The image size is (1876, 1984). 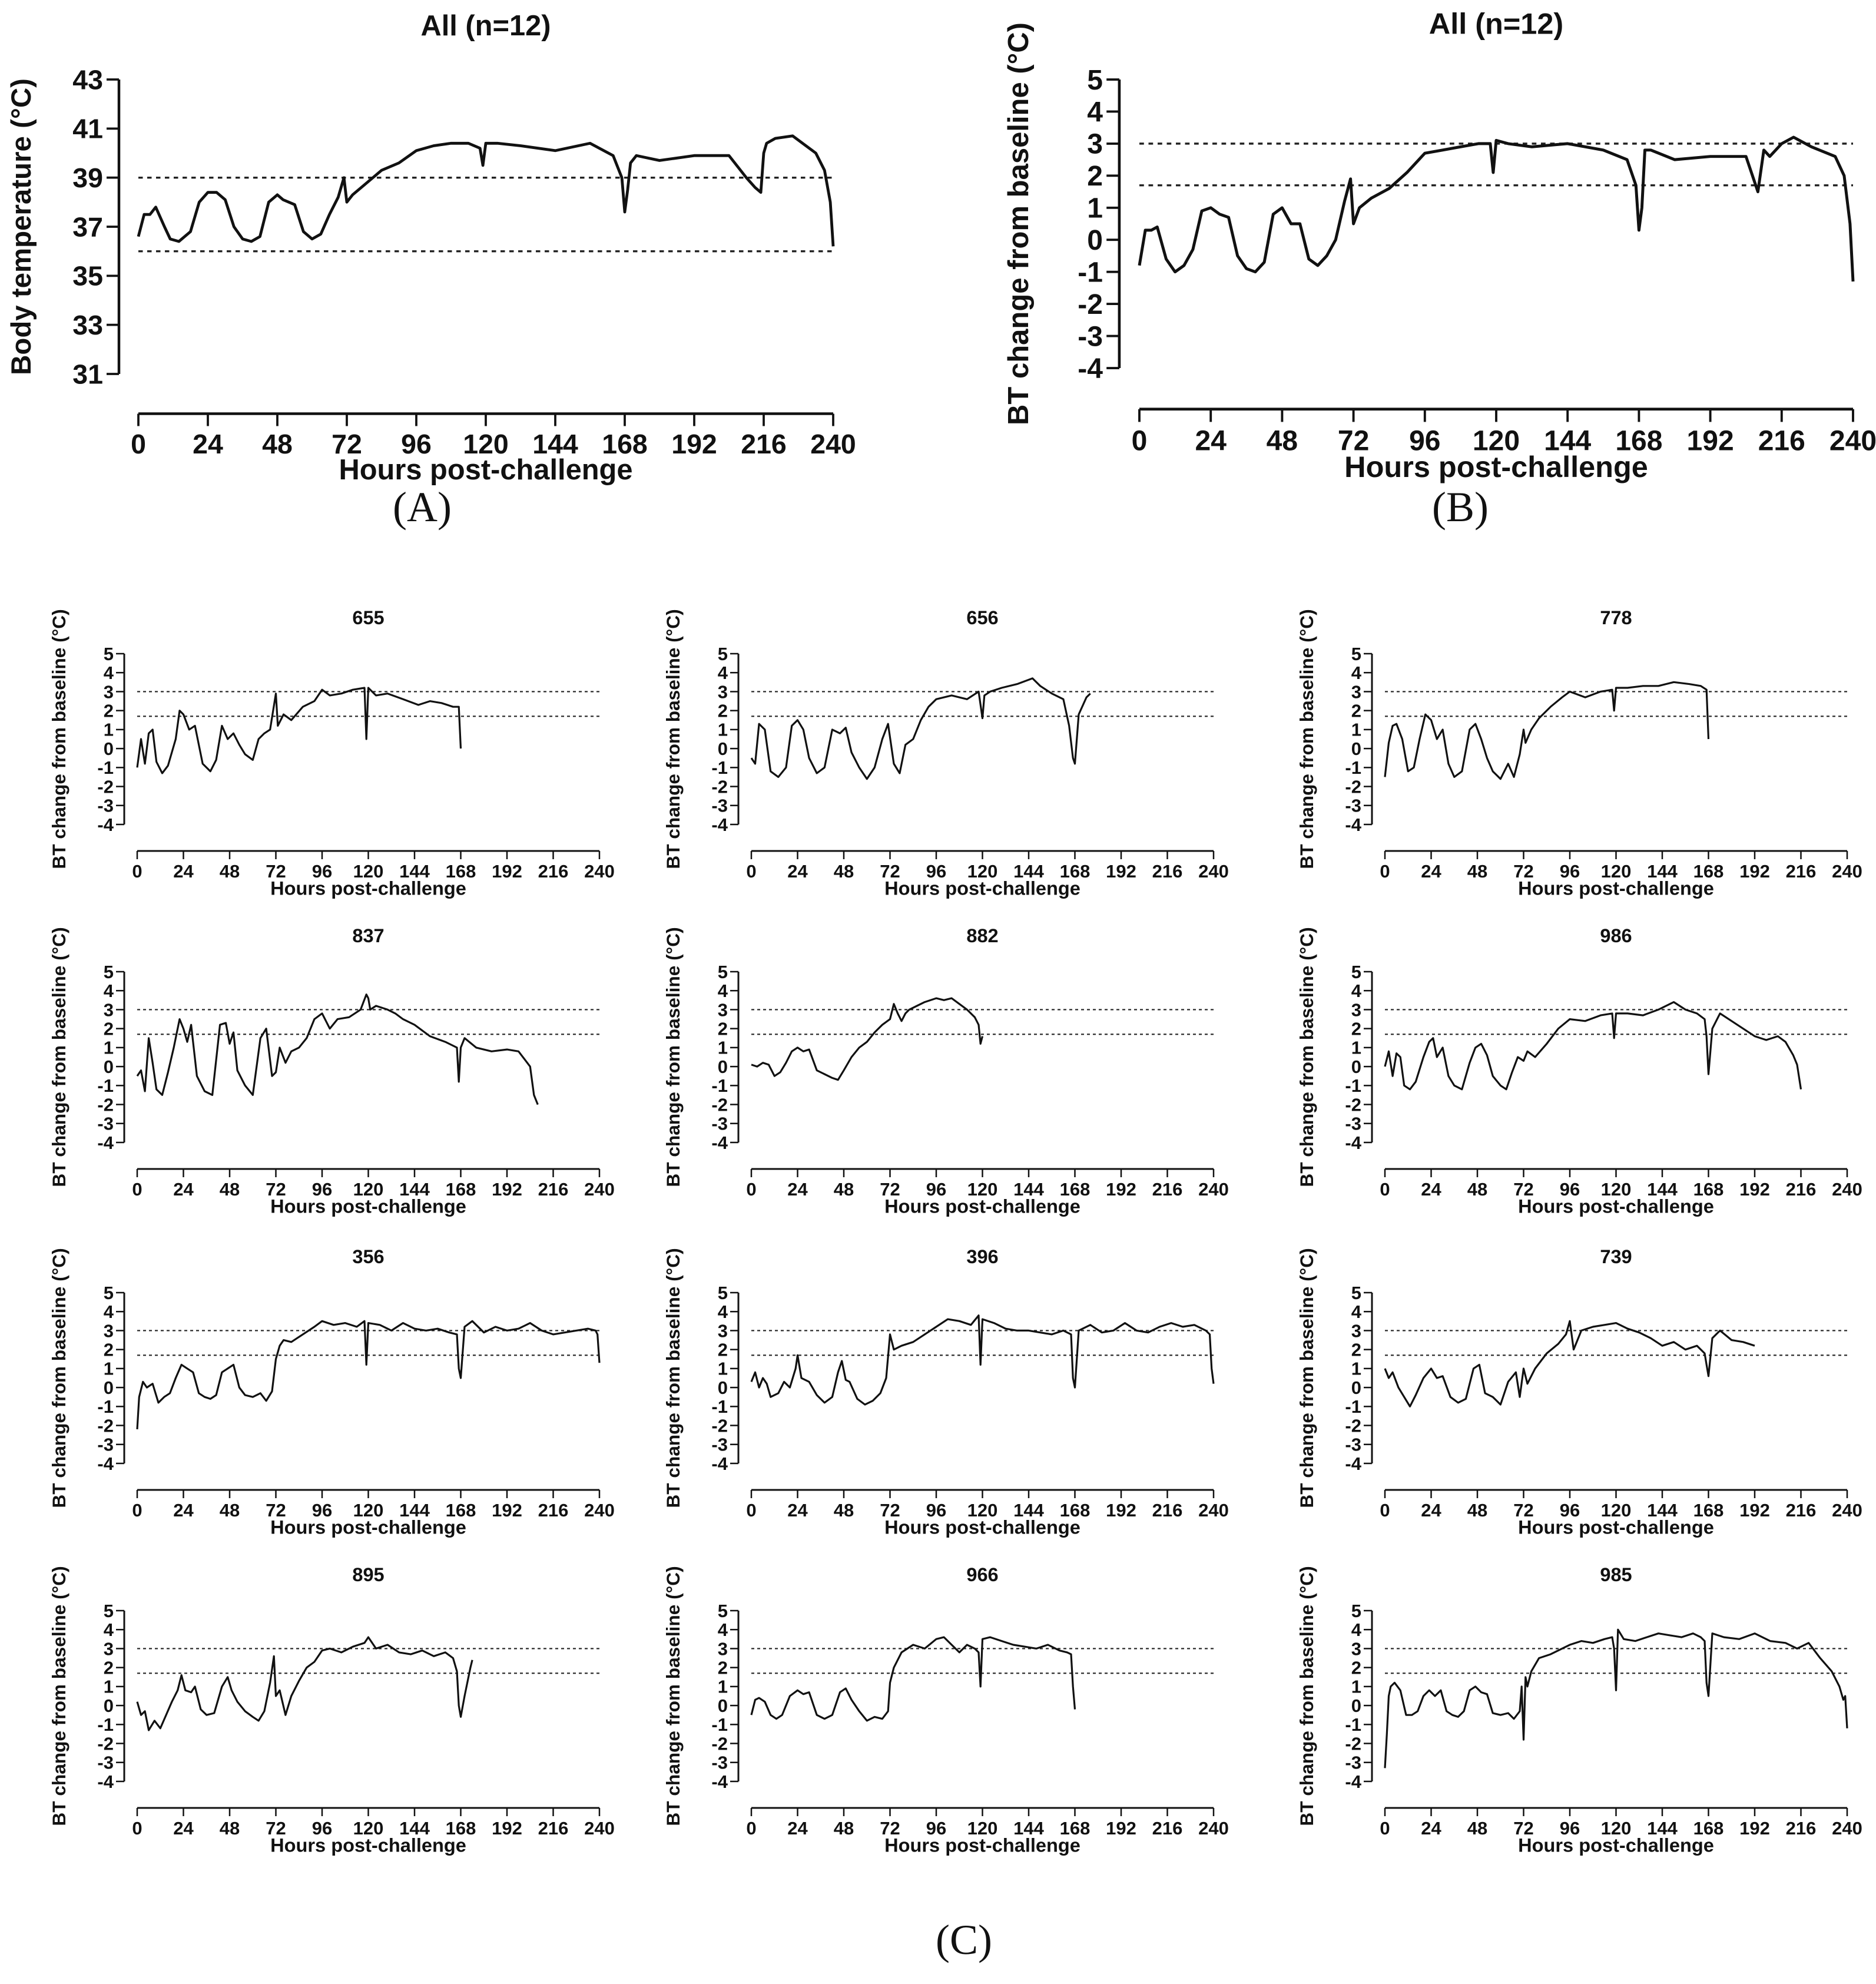 What do you see at coordinates (87, 226) in the screenshot?
I see `y-tick-label: 37` at bounding box center [87, 226].